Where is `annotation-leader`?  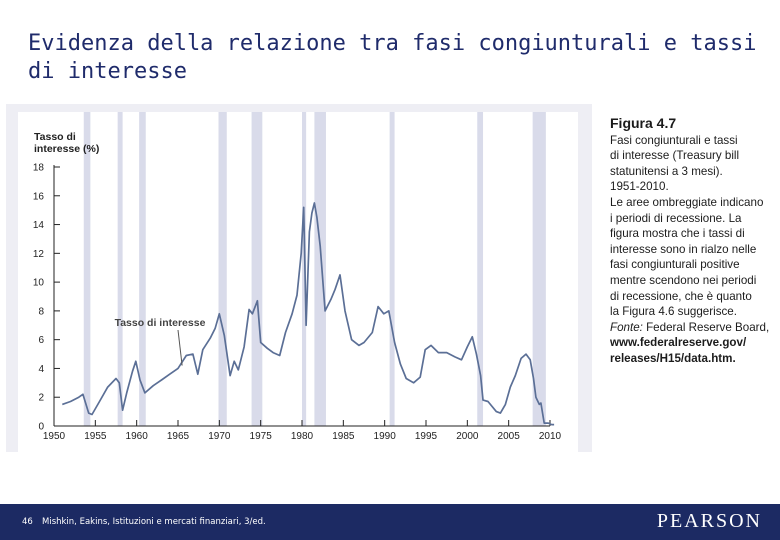 annotation-leader is located at coordinates (180, 347).